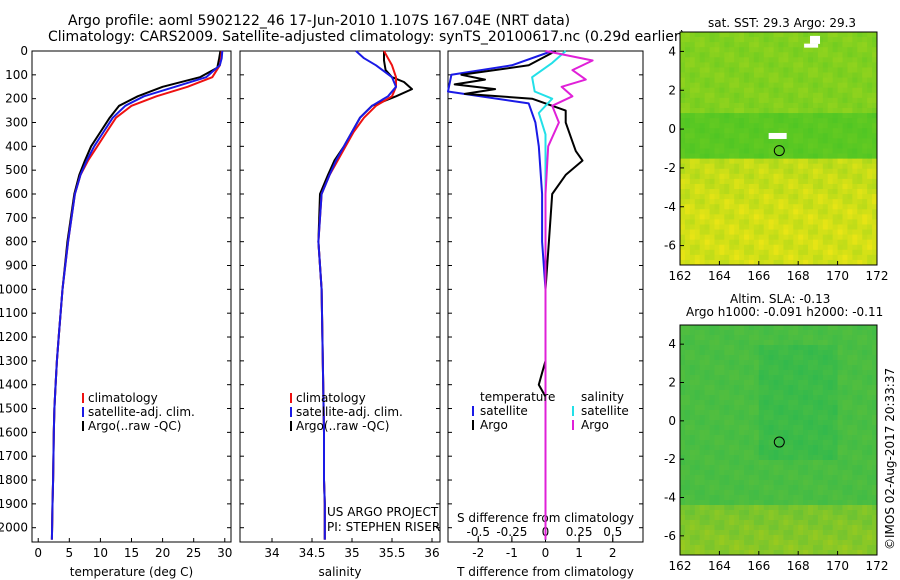 The image size is (900, 580). I want to click on xtick-label-temperature: 20, so click(162, 553).